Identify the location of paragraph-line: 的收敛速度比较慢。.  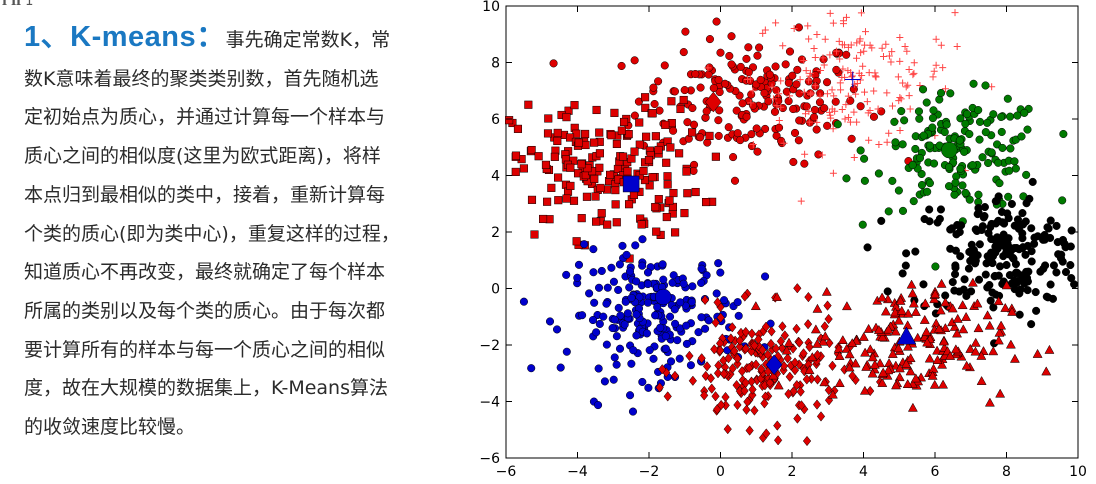
(110, 427).